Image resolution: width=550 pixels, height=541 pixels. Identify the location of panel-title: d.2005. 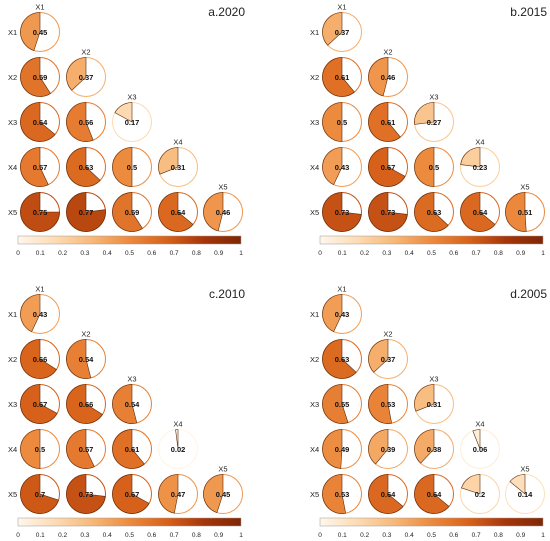
(528, 294).